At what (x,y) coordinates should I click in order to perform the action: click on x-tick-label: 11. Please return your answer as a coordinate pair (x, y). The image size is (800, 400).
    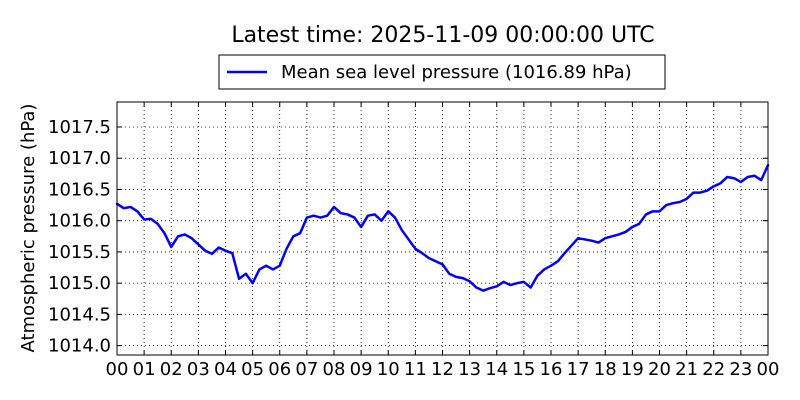
    Looking at the image, I should click on (415, 369).